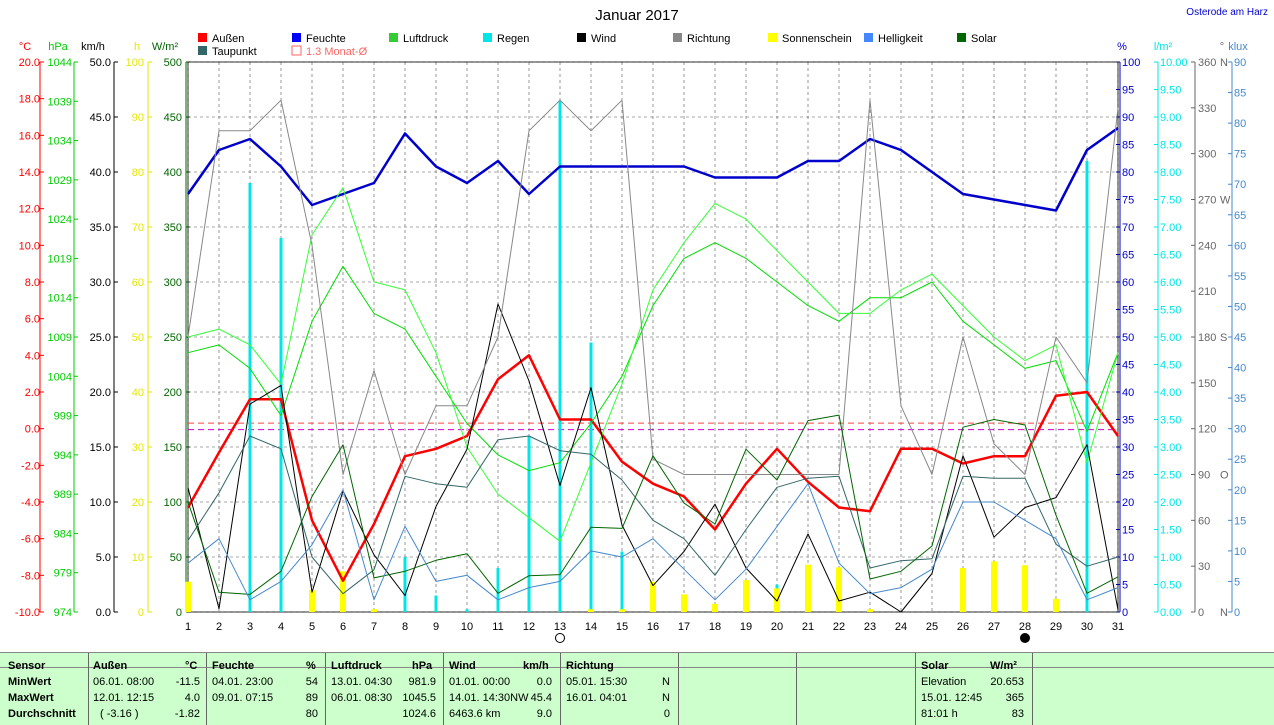  I want to click on series-line-helligkeit, so click(653, 542).